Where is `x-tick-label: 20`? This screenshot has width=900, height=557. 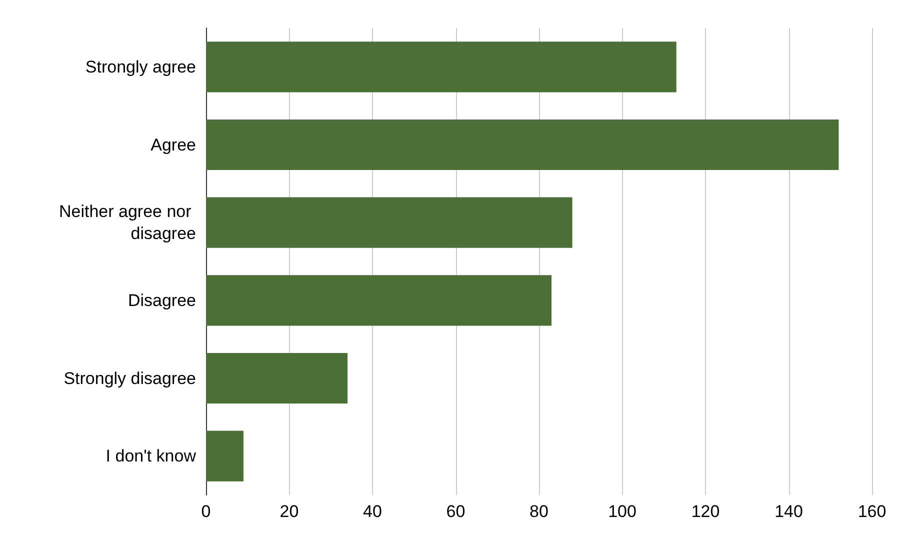 x-tick-label: 20 is located at coordinates (289, 511).